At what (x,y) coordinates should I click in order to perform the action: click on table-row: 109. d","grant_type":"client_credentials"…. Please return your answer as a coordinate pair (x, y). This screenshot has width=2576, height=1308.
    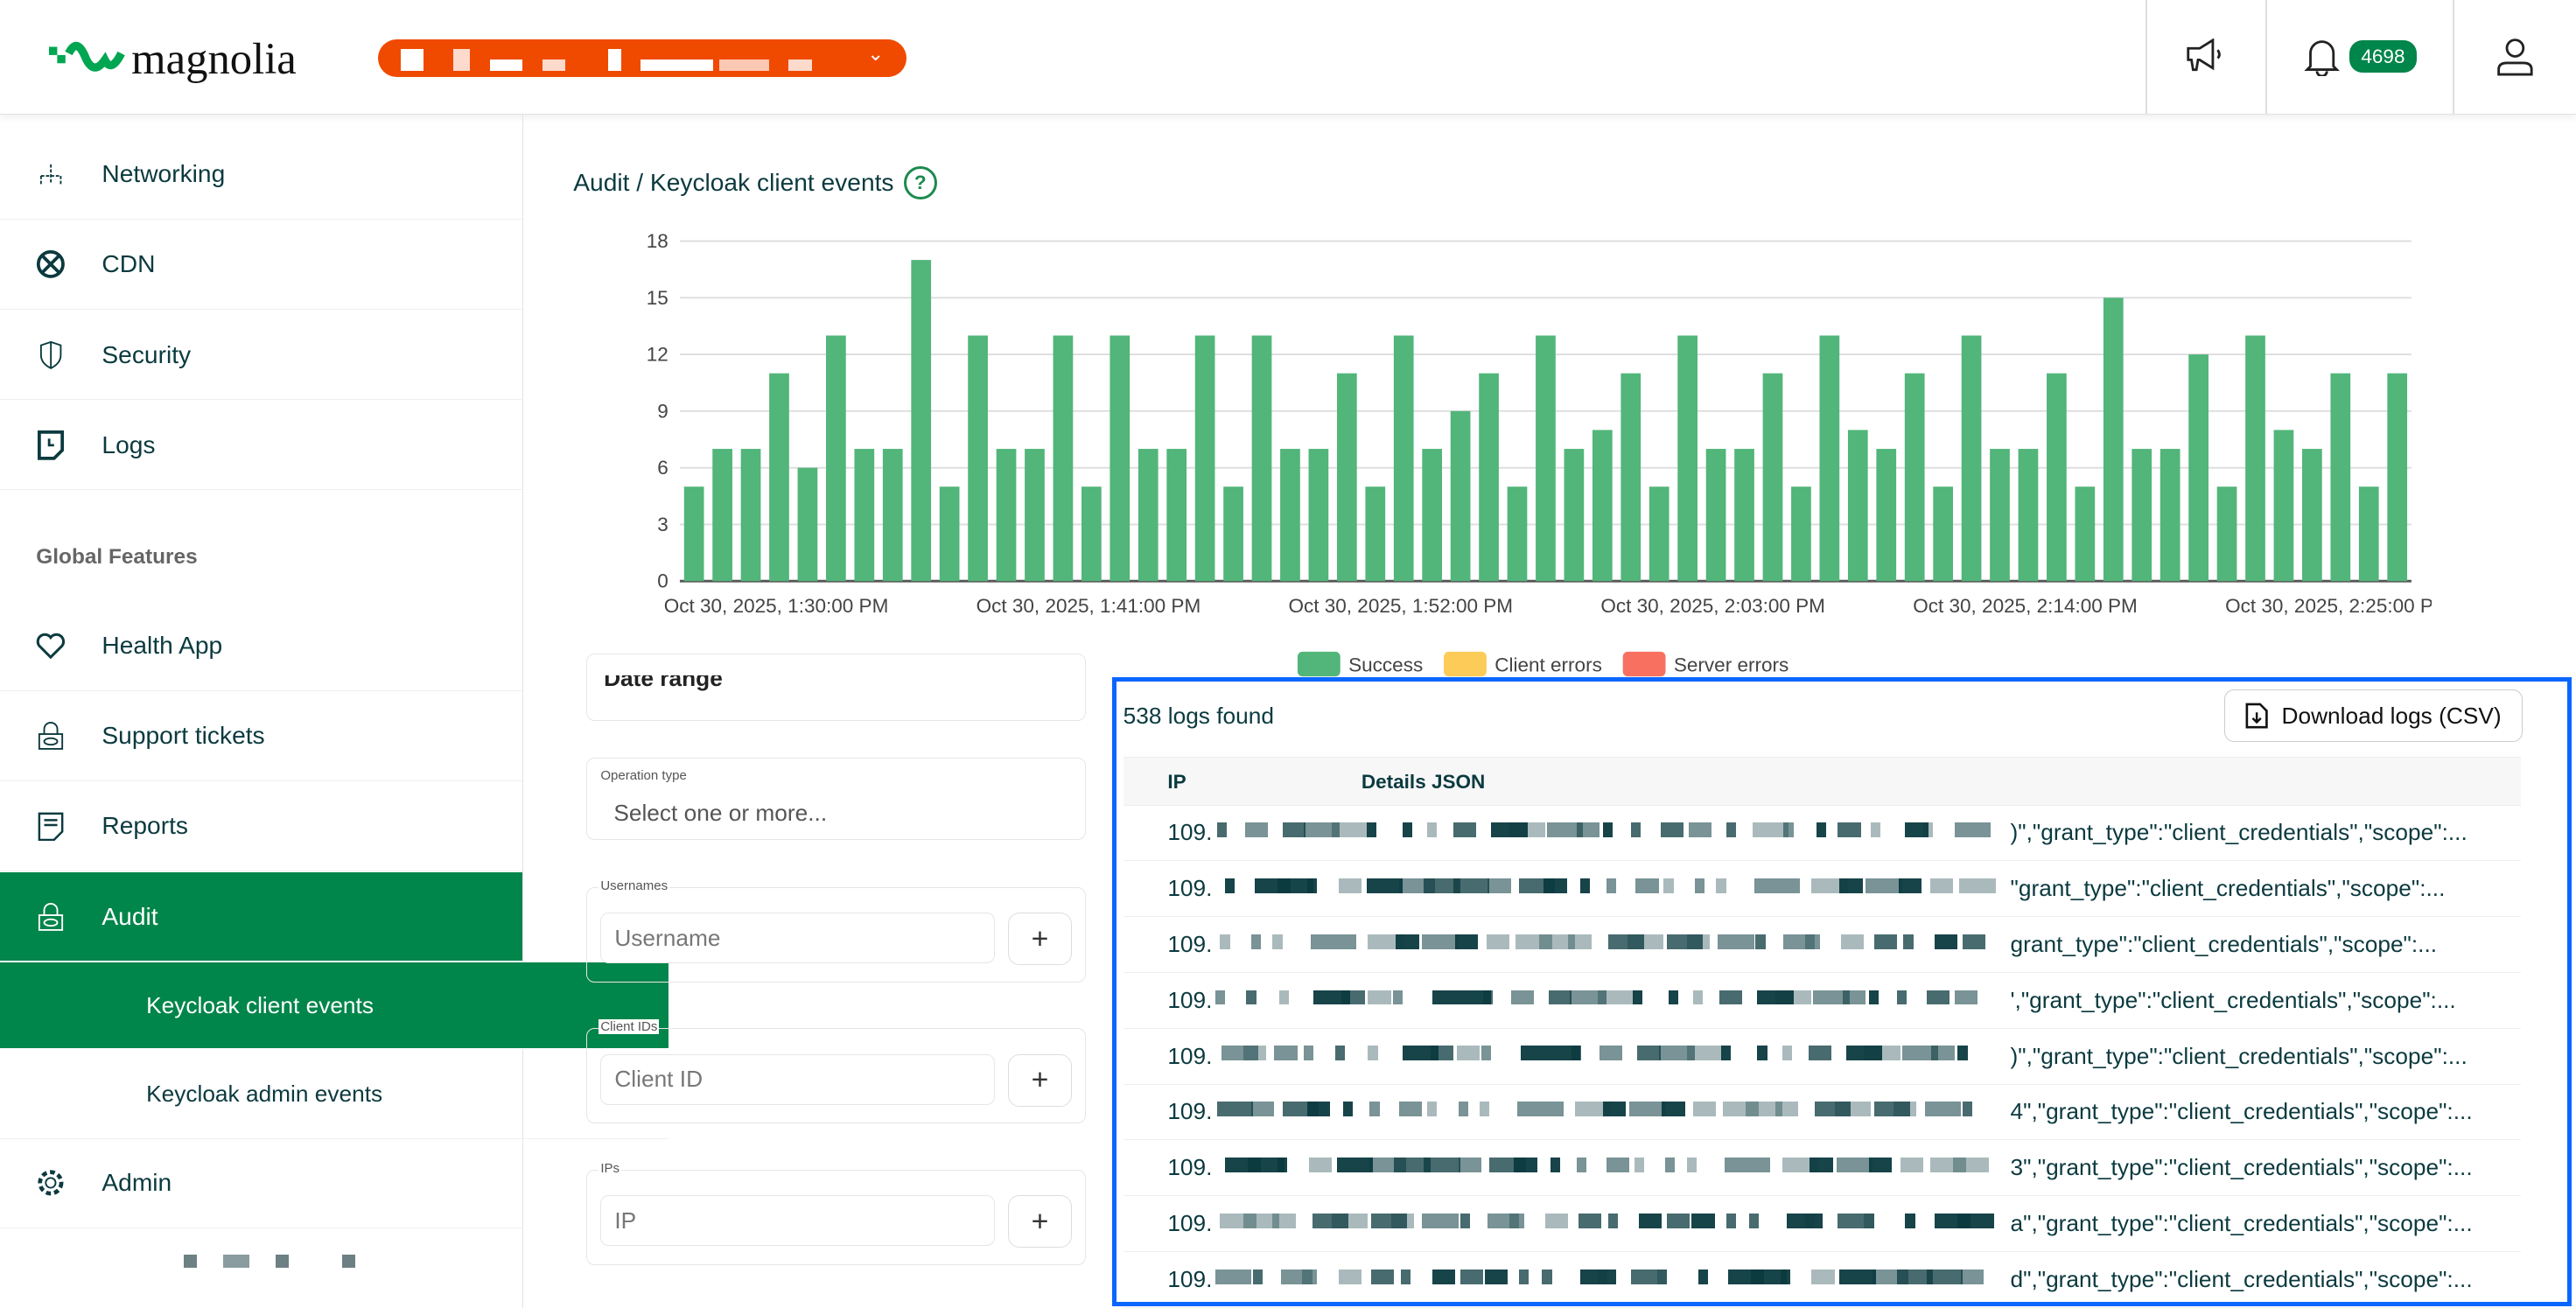
    Looking at the image, I should click on (1822, 1280).